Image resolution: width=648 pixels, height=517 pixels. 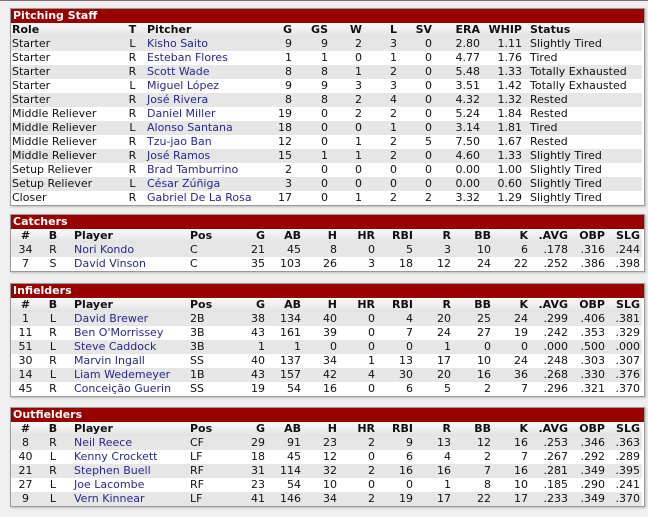 I want to click on column-header-w: W, so click(x=345, y=30).